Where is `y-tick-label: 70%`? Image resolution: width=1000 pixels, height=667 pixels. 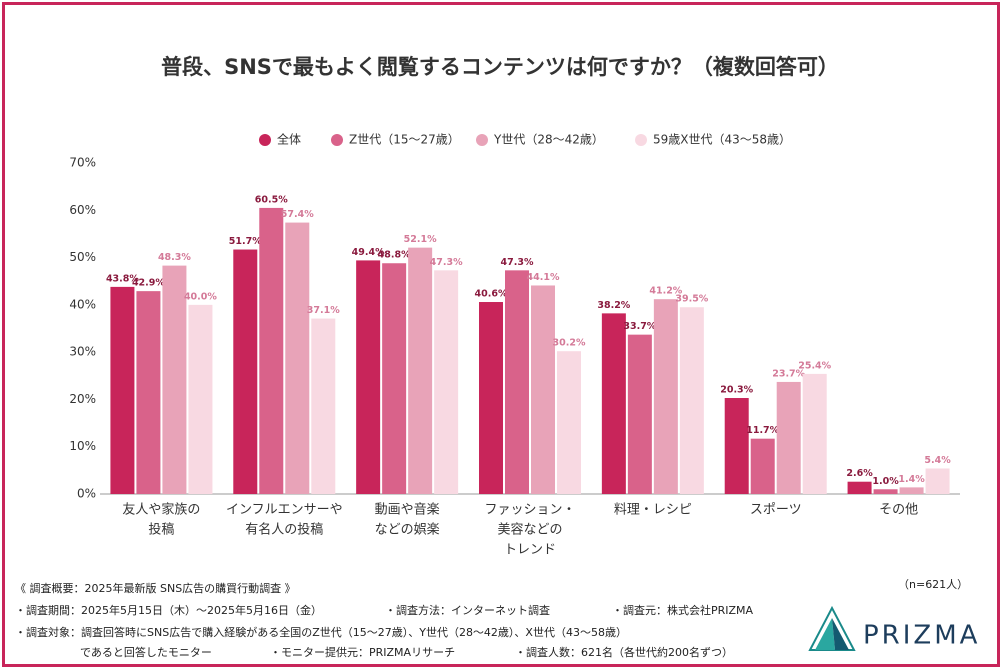
y-tick-label: 70% is located at coordinates (82, 163).